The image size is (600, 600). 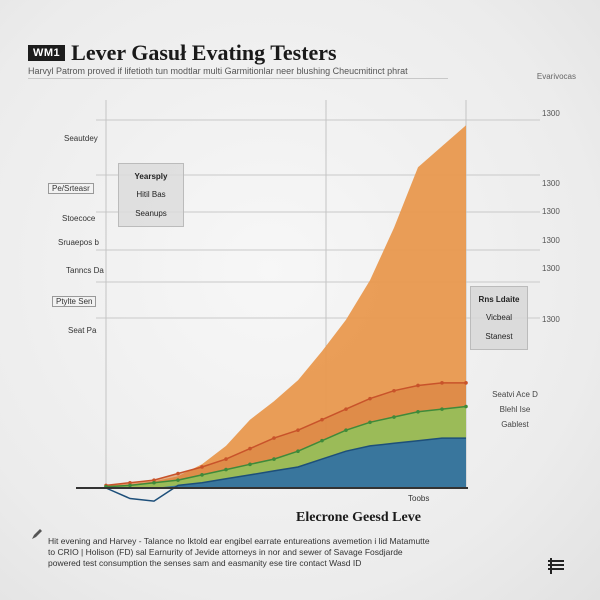 What do you see at coordinates (515, 394) in the screenshot?
I see `side-legend-item: Seatvi Ace D` at bounding box center [515, 394].